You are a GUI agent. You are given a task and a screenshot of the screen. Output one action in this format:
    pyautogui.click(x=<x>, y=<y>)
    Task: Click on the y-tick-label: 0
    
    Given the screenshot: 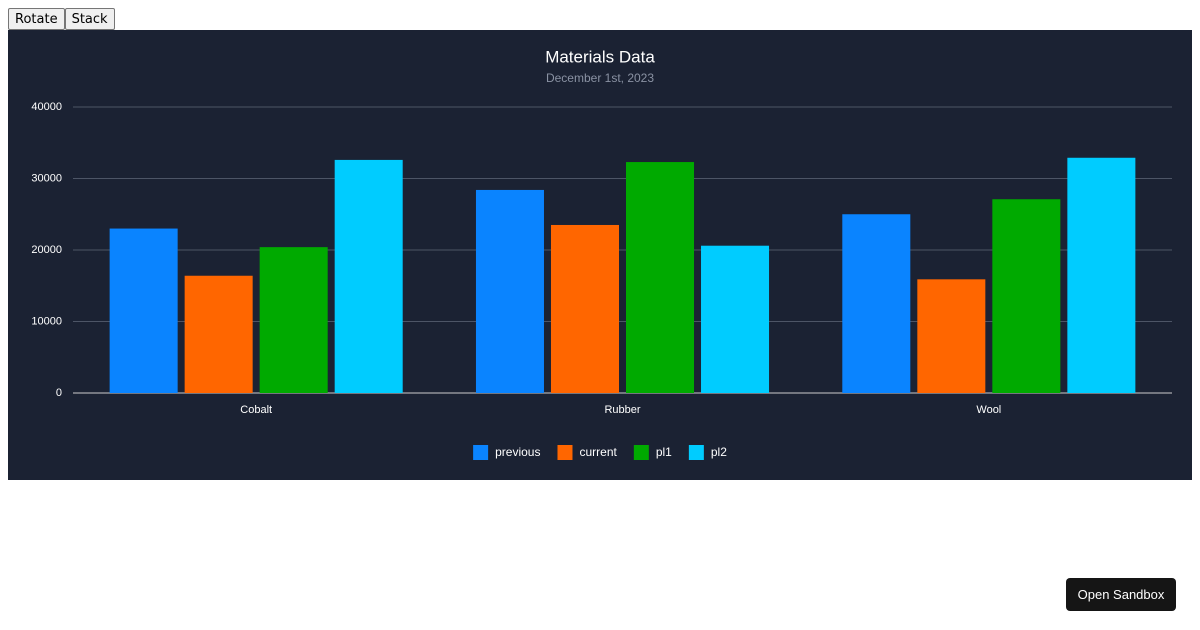 What is the action you would take?
    pyautogui.click(x=59, y=393)
    